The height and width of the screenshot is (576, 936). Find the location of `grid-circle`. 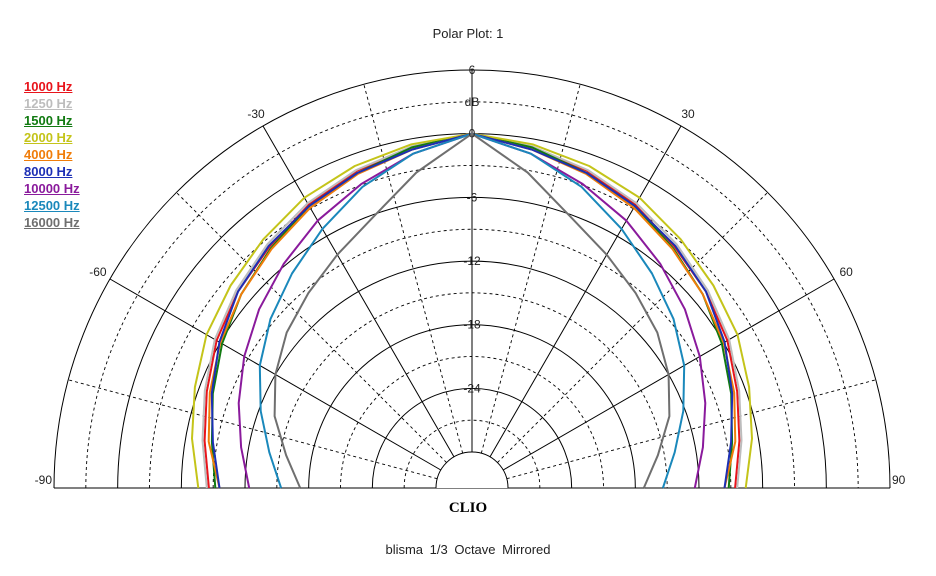

grid-circle is located at coordinates (472, 454).